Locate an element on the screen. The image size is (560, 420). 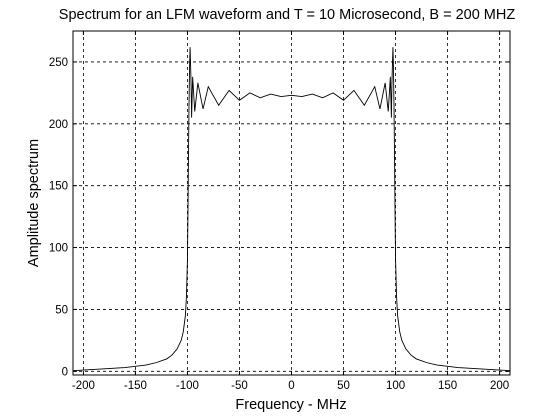
x-tick-label: 200 is located at coordinates (499, 386).